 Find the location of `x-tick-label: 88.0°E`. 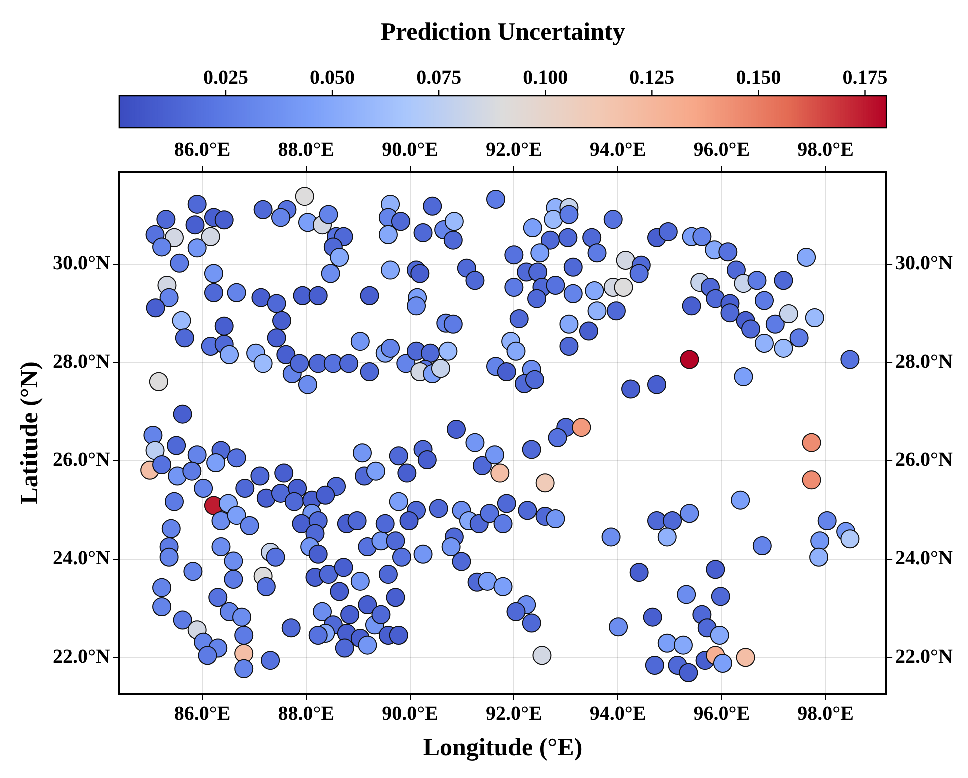

x-tick-label: 88.0°E is located at coordinates (306, 714).